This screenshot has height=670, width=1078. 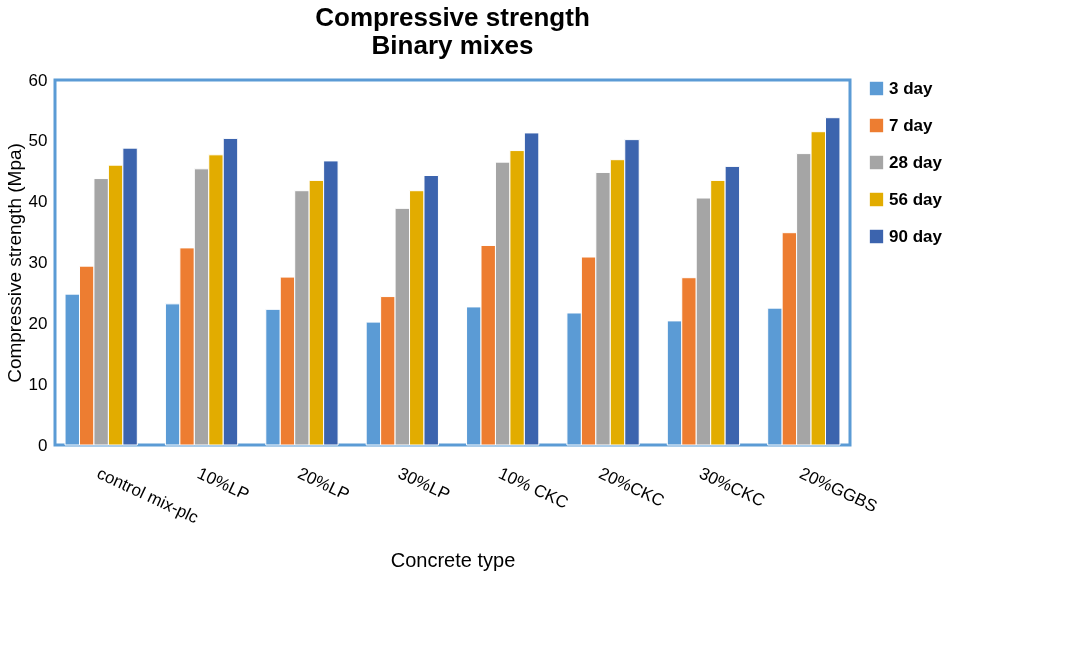 What do you see at coordinates (533, 488) in the screenshot?
I see `x-tick-label: 10% CKC` at bounding box center [533, 488].